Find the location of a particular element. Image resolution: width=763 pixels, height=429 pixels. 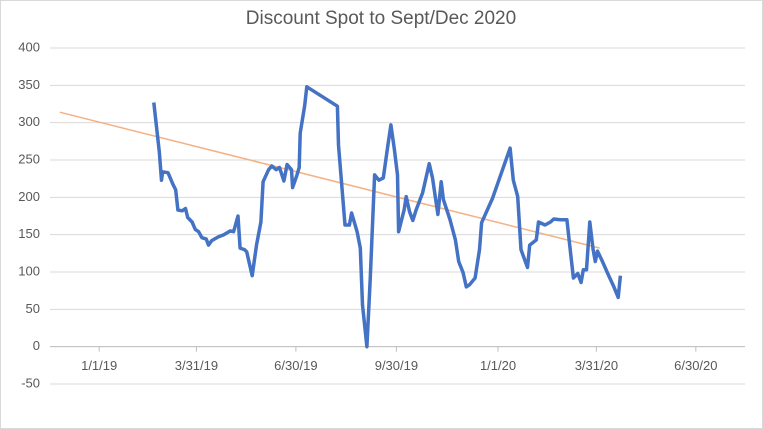

x-tick-label: 3/31/20 is located at coordinates (596, 365).